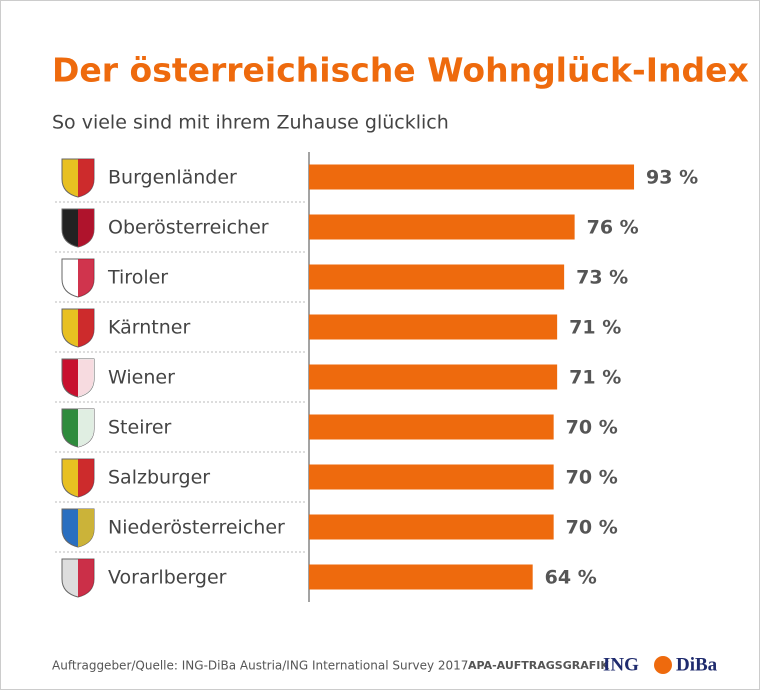 Image resolution: width=760 pixels, height=690 pixels. I want to click on value-label: 76 %, so click(613, 228).